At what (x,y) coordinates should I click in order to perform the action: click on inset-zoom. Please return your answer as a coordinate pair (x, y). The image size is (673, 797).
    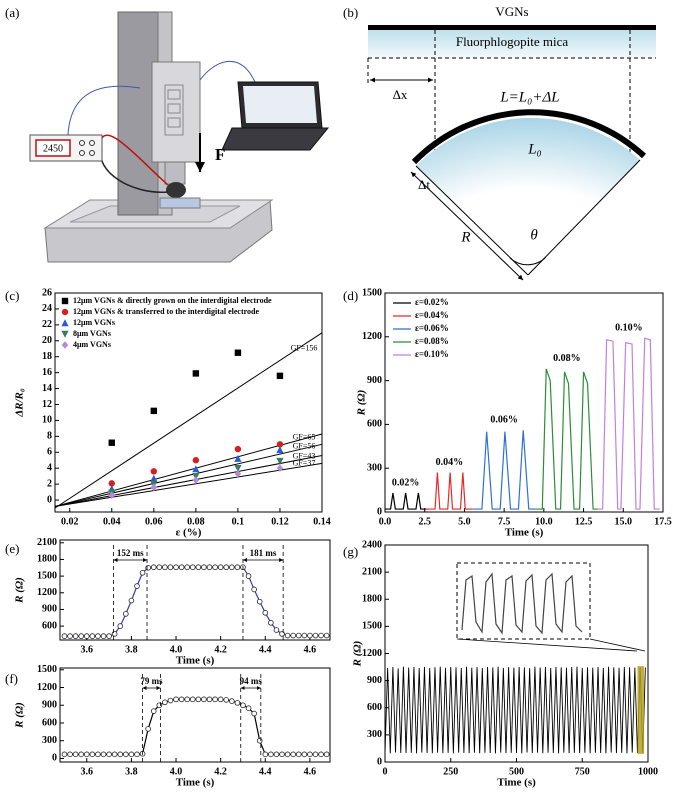
    Looking at the image, I should click on (551, 607).